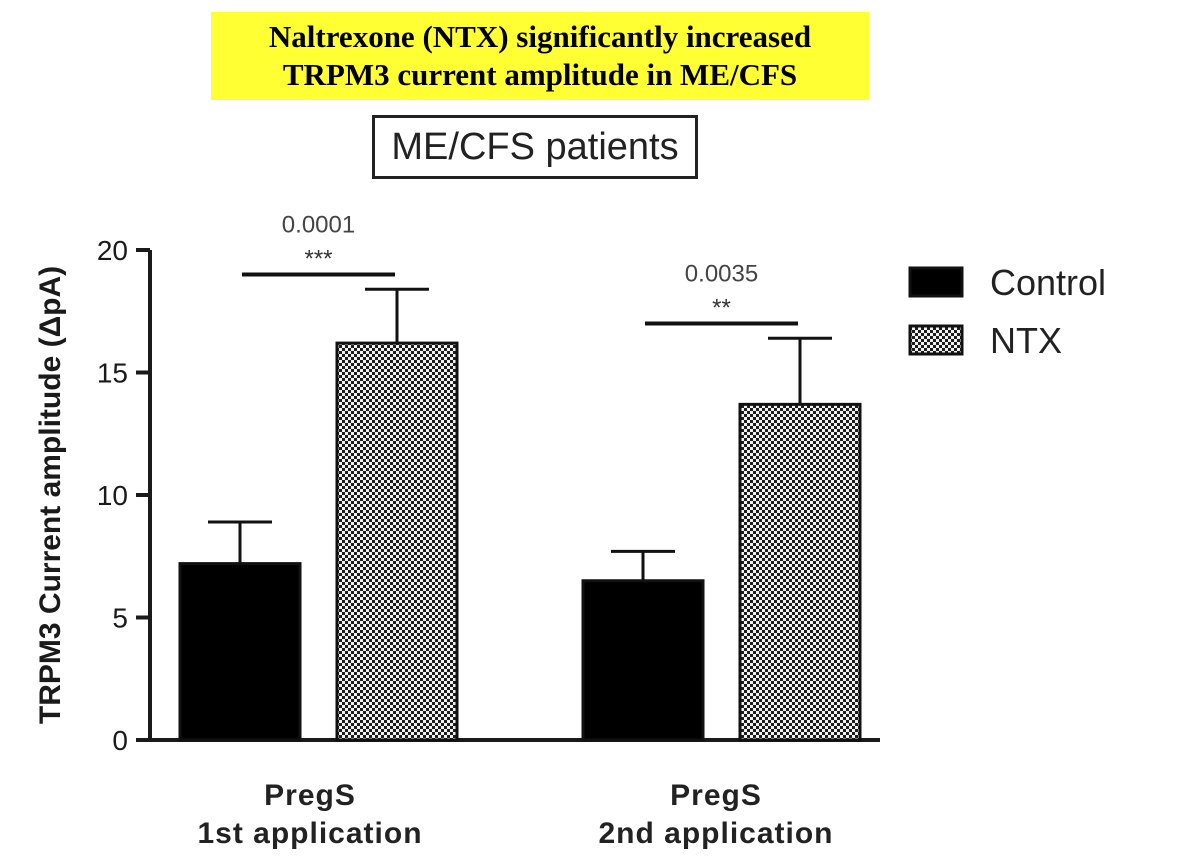 This screenshot has width=1200, height=864. Describe the element at coordinates (120, 740) in the screenshot. I see `y-tick-label: 0` at that location.